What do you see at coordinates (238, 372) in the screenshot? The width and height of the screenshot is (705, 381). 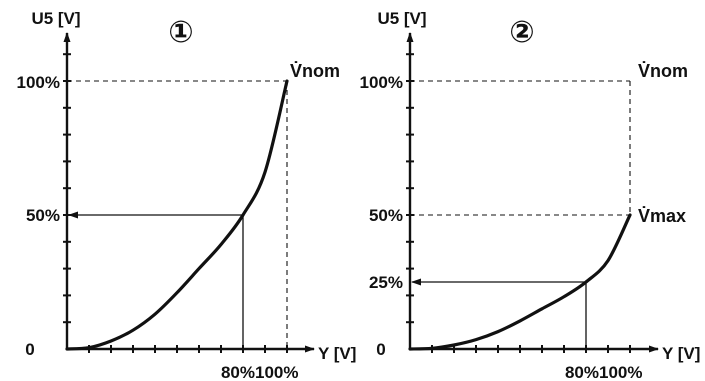 I see `panel-1-x-tick-80: 80%` at bounding box center [238, 372].